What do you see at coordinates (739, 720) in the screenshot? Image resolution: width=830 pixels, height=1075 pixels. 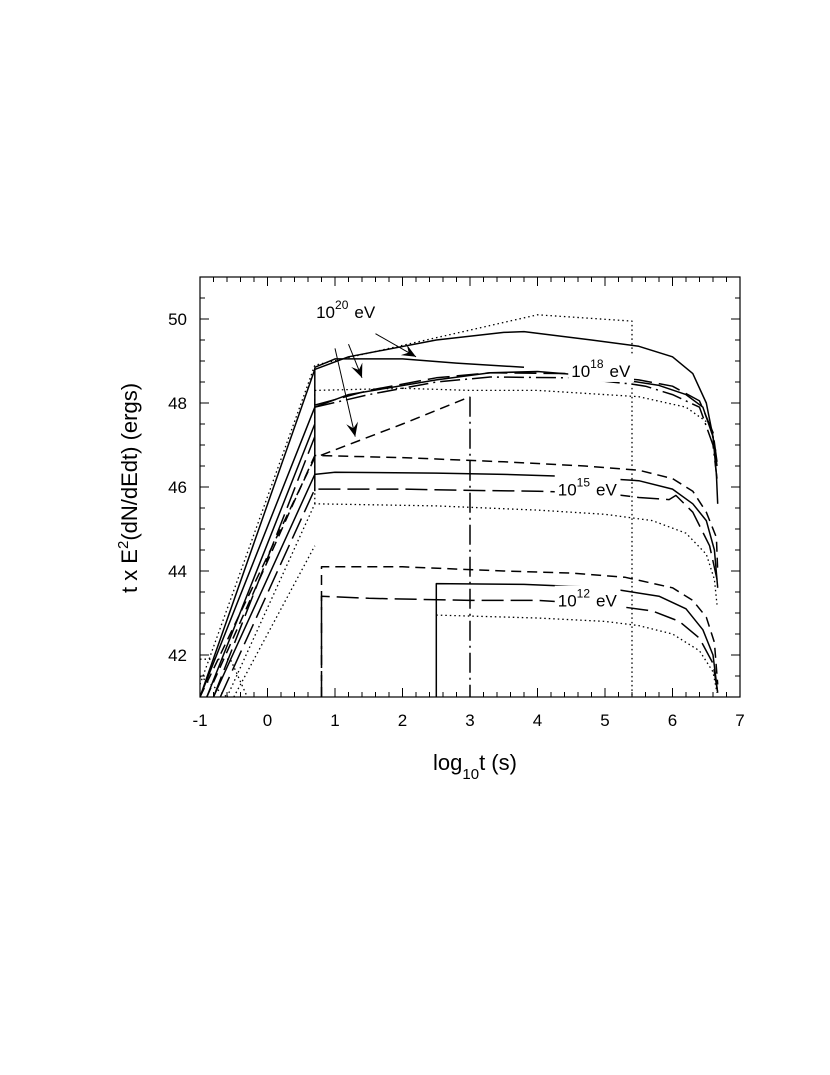 I see `x-tick-label: 7` at bounding box center [739, 720].